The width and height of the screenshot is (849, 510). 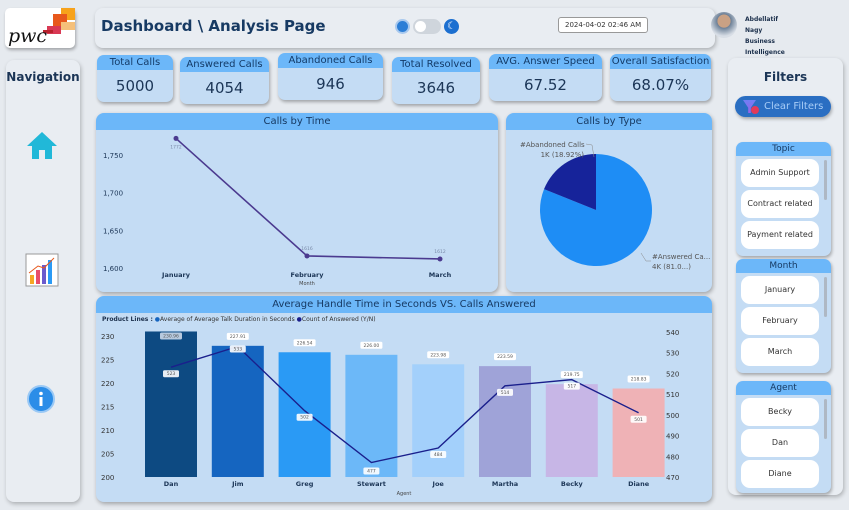 I want to click on kpi-label: Total Resolved, so click(x=436, y=64).